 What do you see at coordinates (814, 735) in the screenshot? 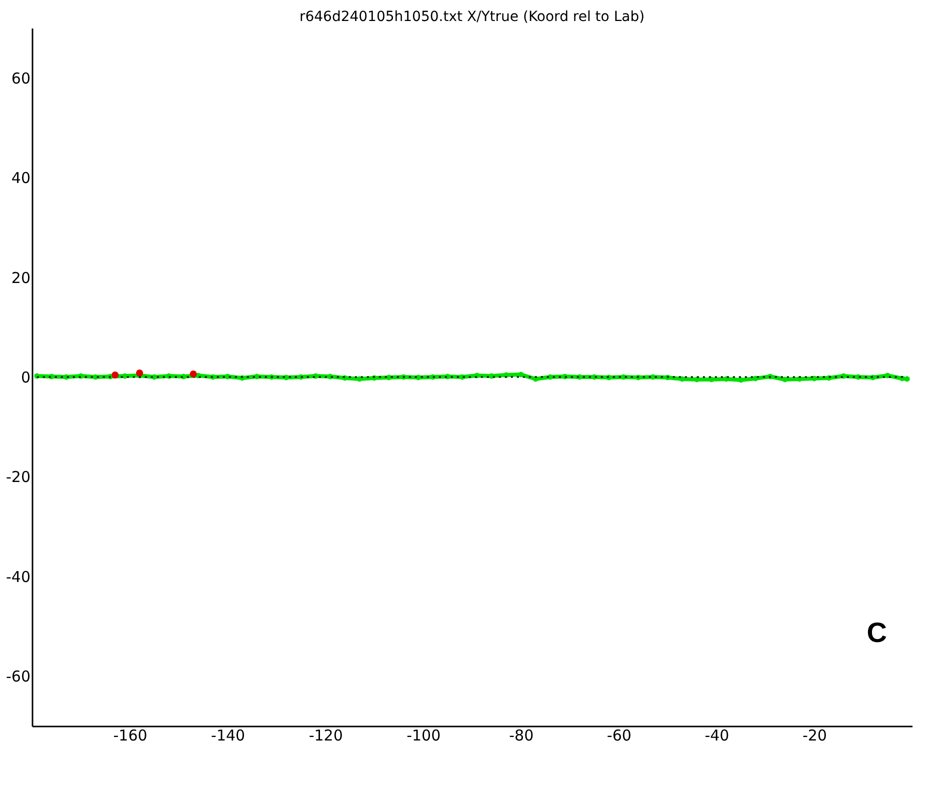
I see `x-tick-label: -20` at bounding box center [814, 735].